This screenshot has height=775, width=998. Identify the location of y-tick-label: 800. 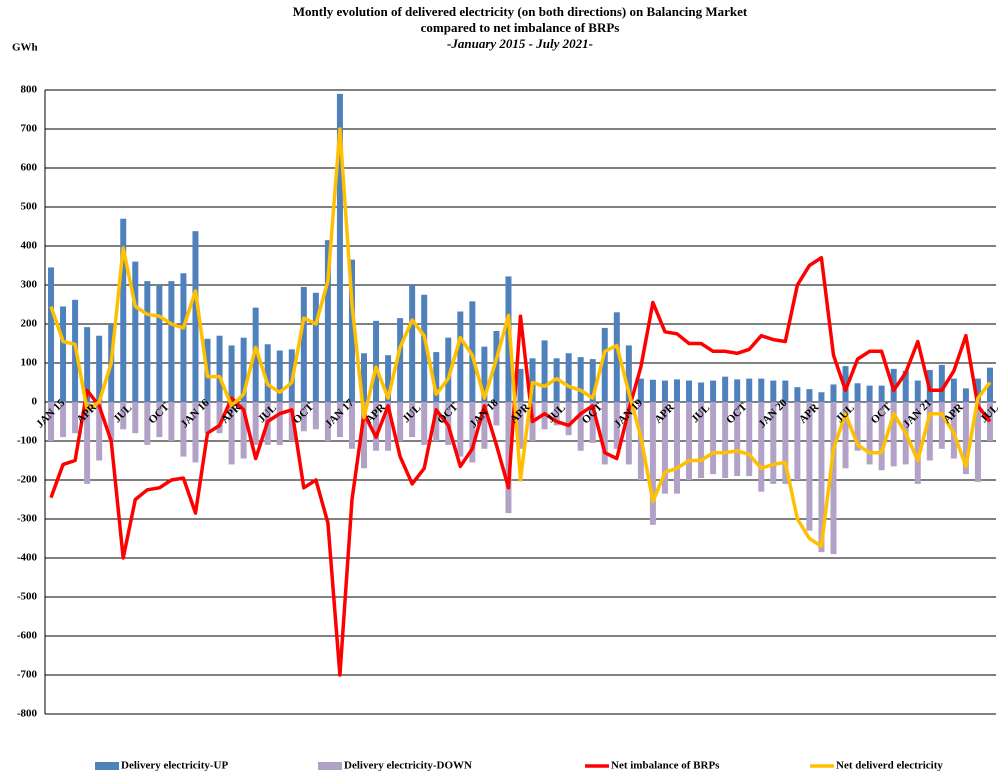
(29, 90).